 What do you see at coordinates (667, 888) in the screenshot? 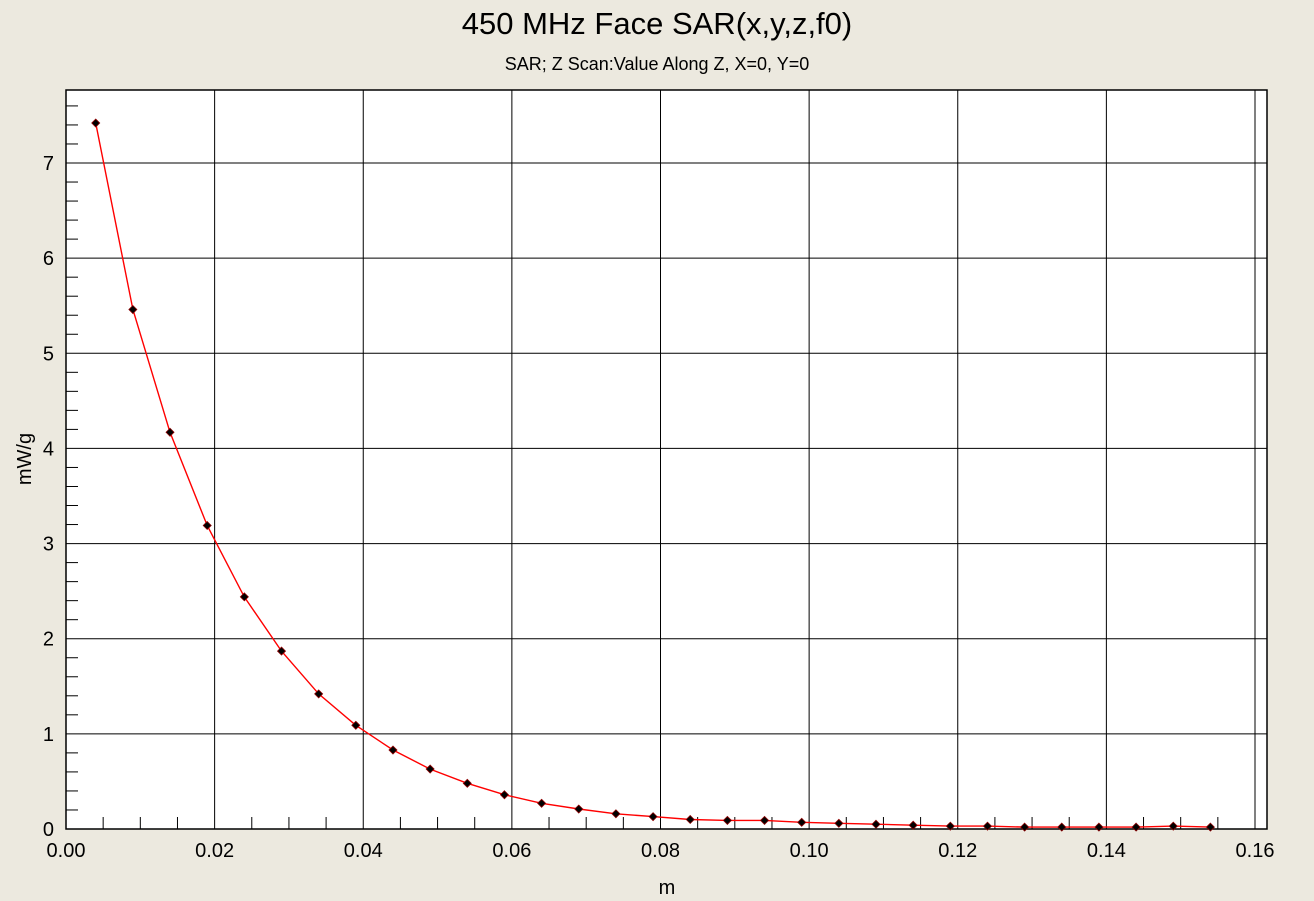
I see `x-axis-label: m` at bounding box center [667, 888].